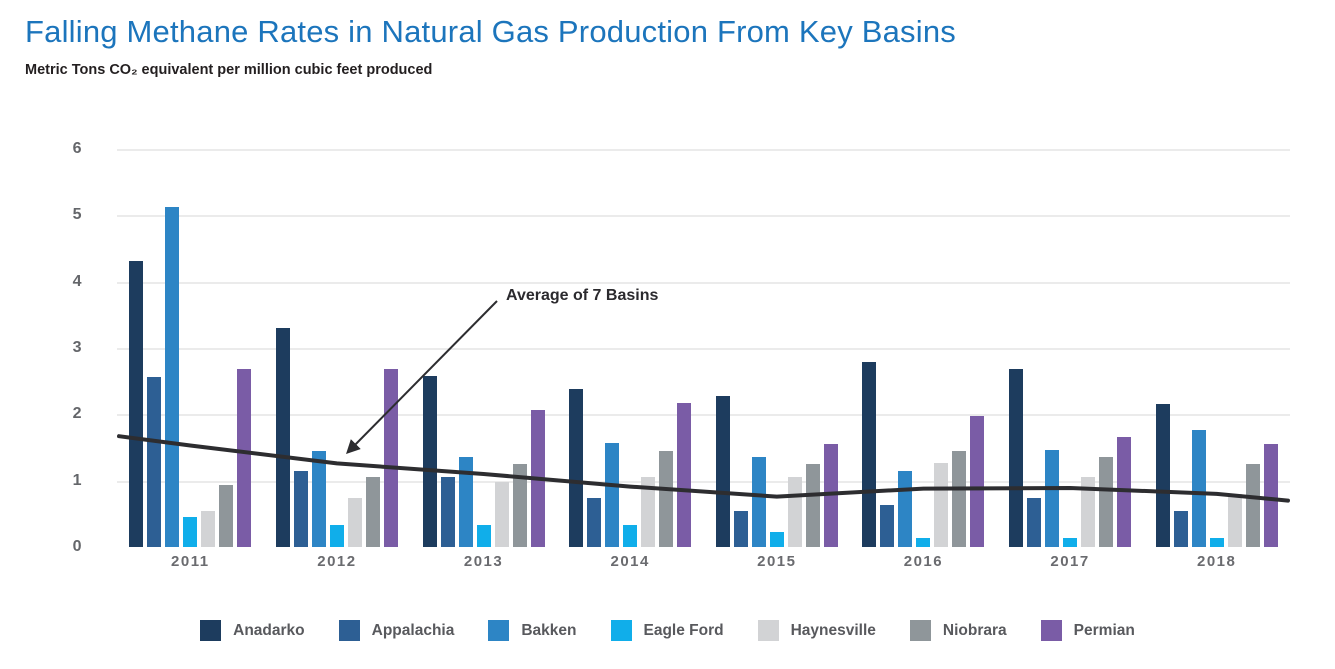 Image resolution: width=1335 pixels, height=669 pixels. Describe the element at coordinates (1198, 488) in the screenshot. I see `bar-bakken-2018` at that location.